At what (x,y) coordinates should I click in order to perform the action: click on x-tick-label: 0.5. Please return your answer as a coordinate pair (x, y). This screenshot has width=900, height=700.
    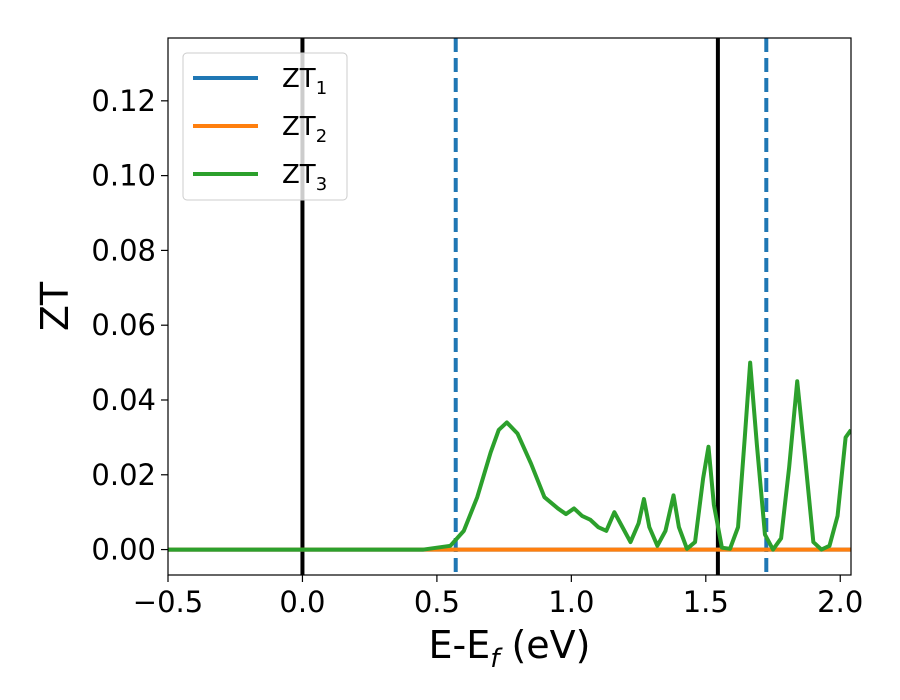
    Looking at the image, I should click on (437, 602).